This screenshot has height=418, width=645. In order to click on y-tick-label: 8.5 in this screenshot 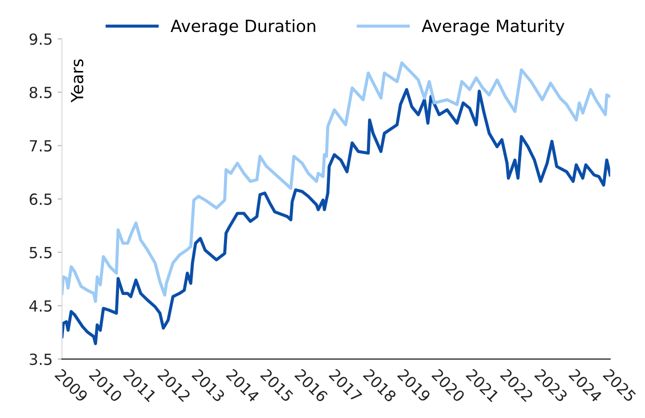, I will do `click(41, 92)`.